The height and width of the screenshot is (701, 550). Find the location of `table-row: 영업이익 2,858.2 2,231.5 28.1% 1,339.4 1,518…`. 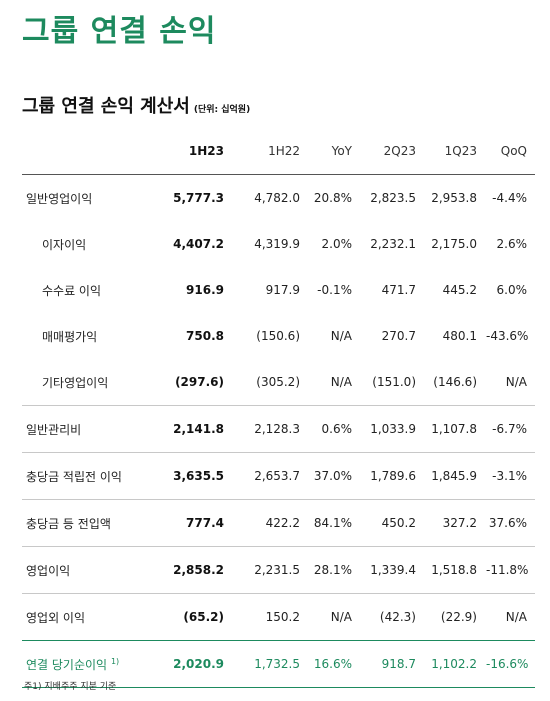

table-row: 영업이익 2,858.2 2,231.5 28.1% 1,339.4 1,518… is located at coordinates (278, 570).